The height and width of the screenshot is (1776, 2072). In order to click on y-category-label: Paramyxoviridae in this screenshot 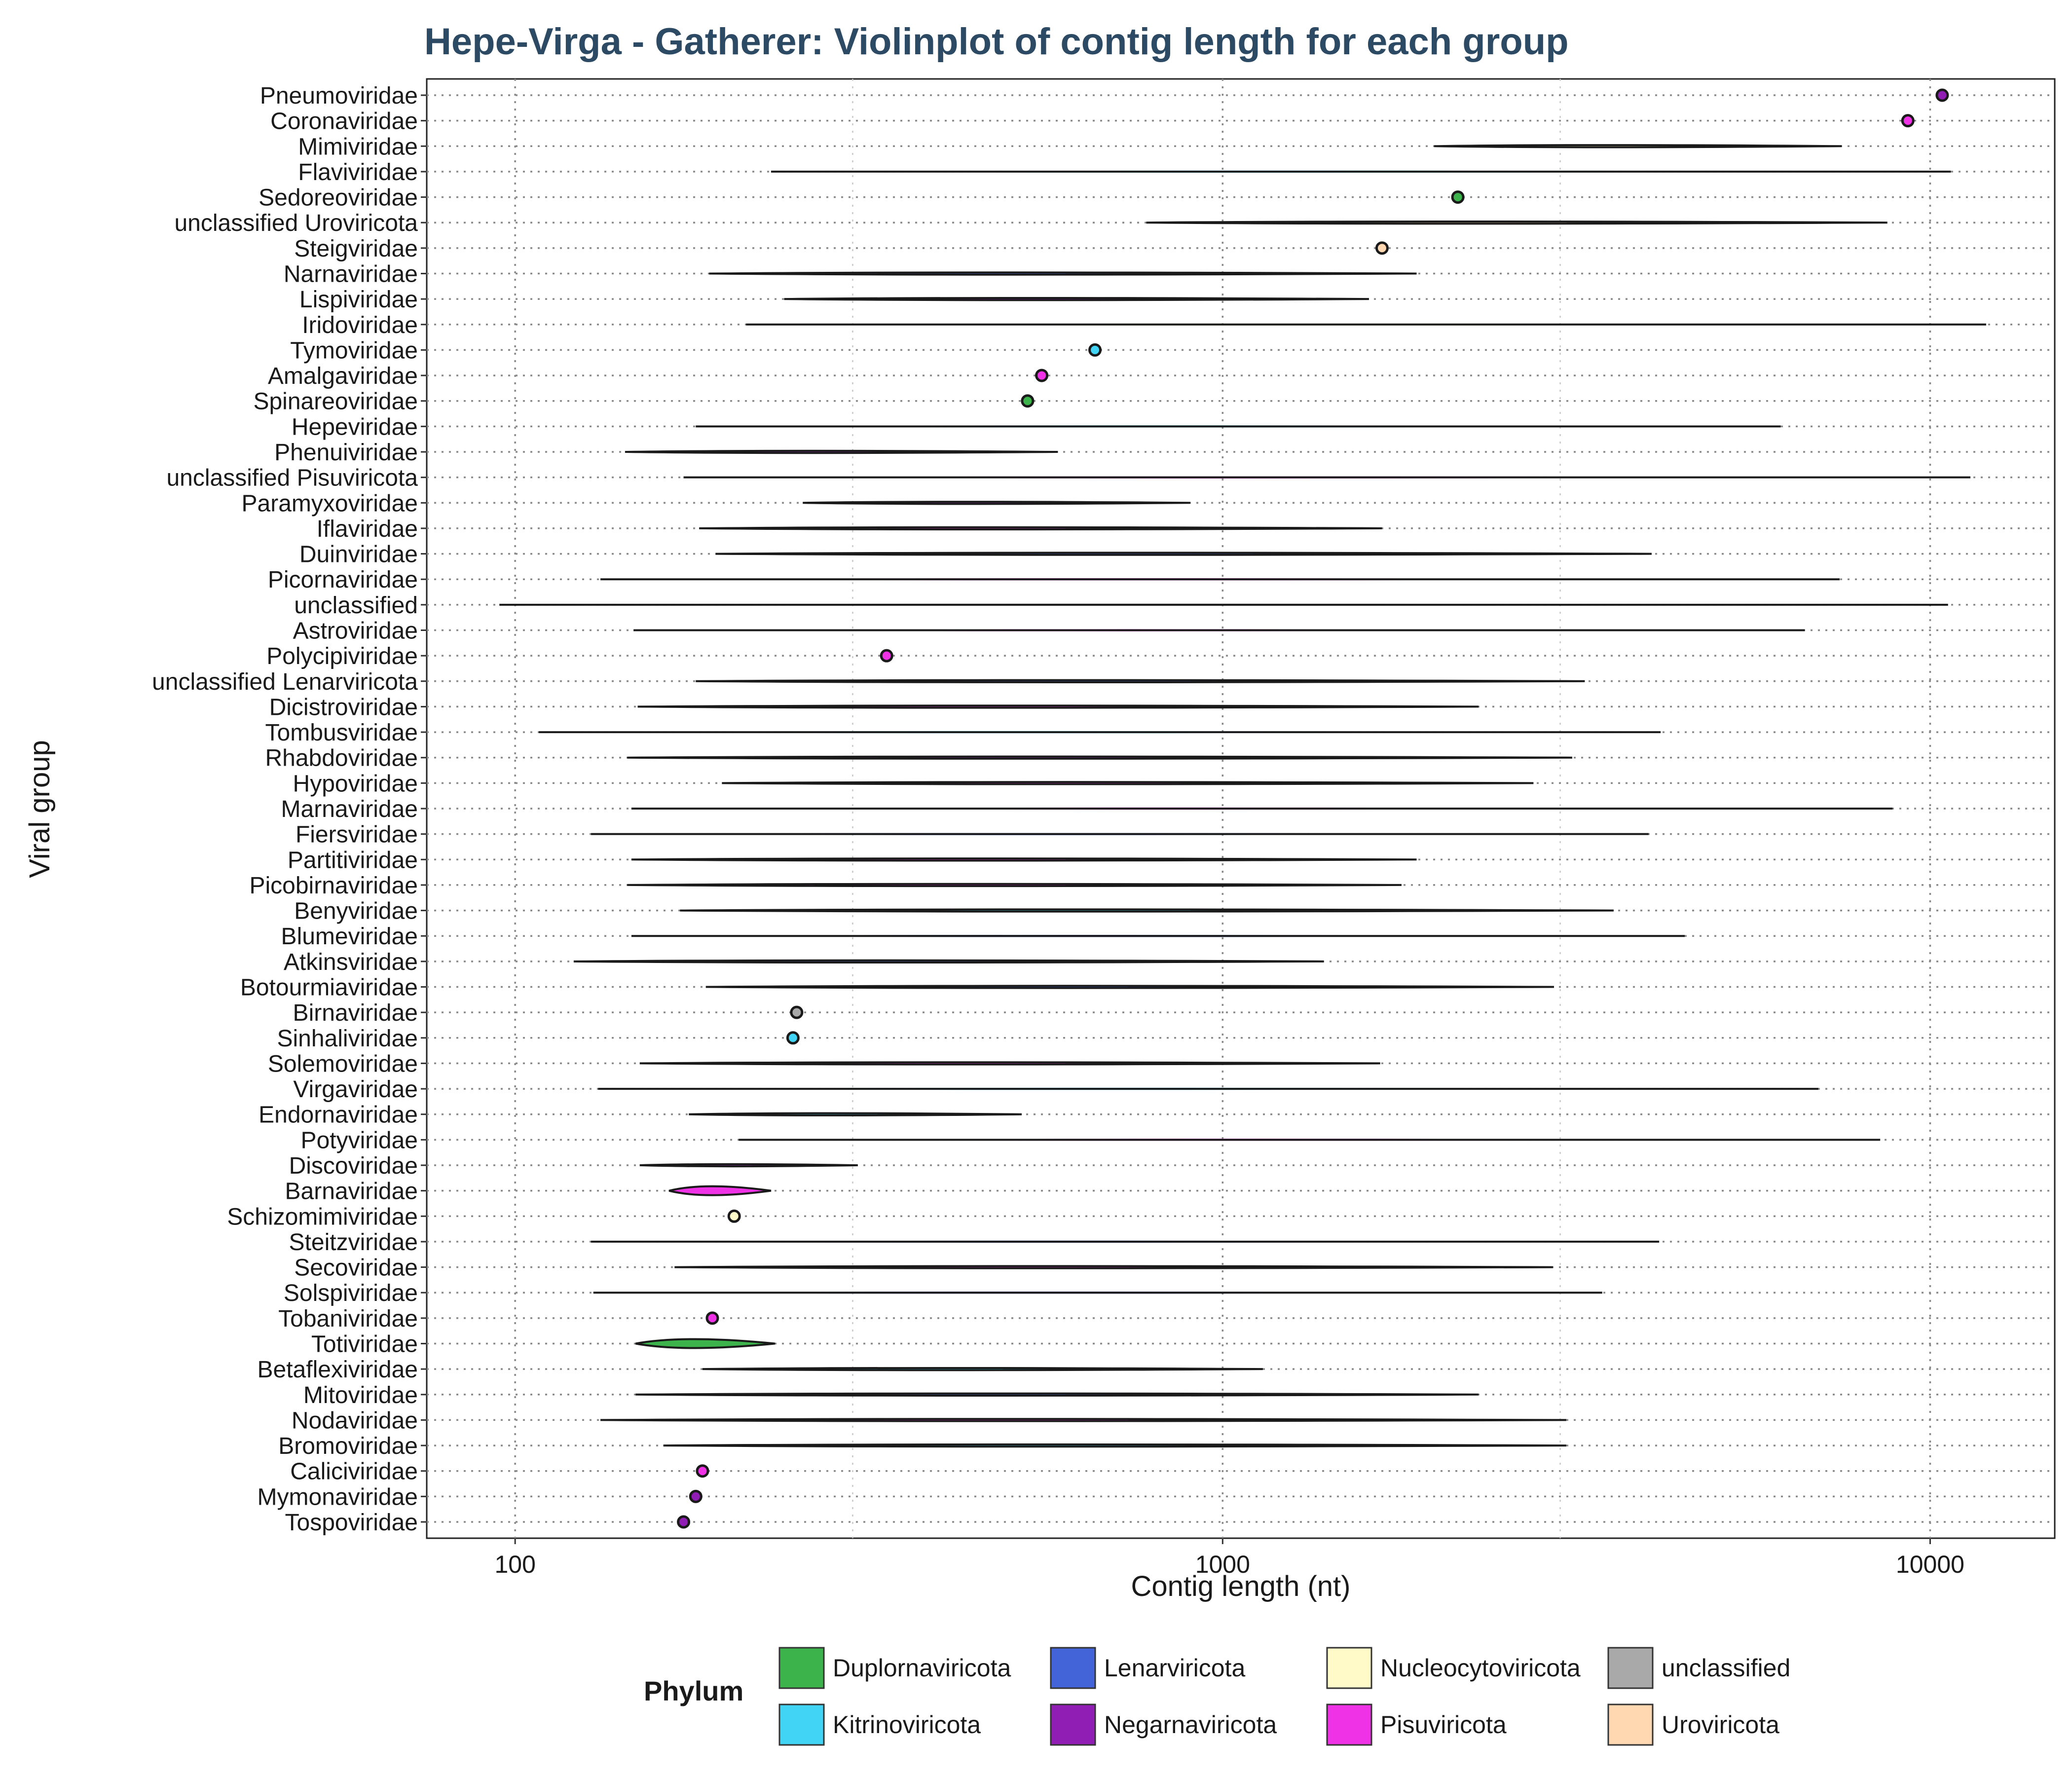, I will do `click(330, 504)`.